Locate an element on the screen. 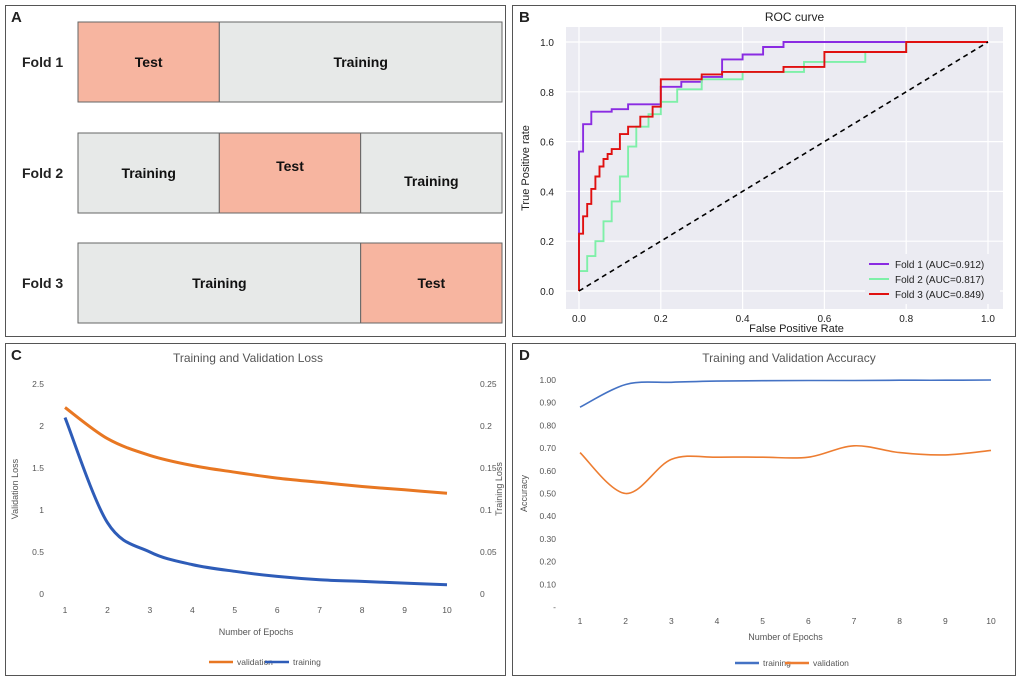  acc-y-tick: 0.70 is located at coordinates (547, 448).